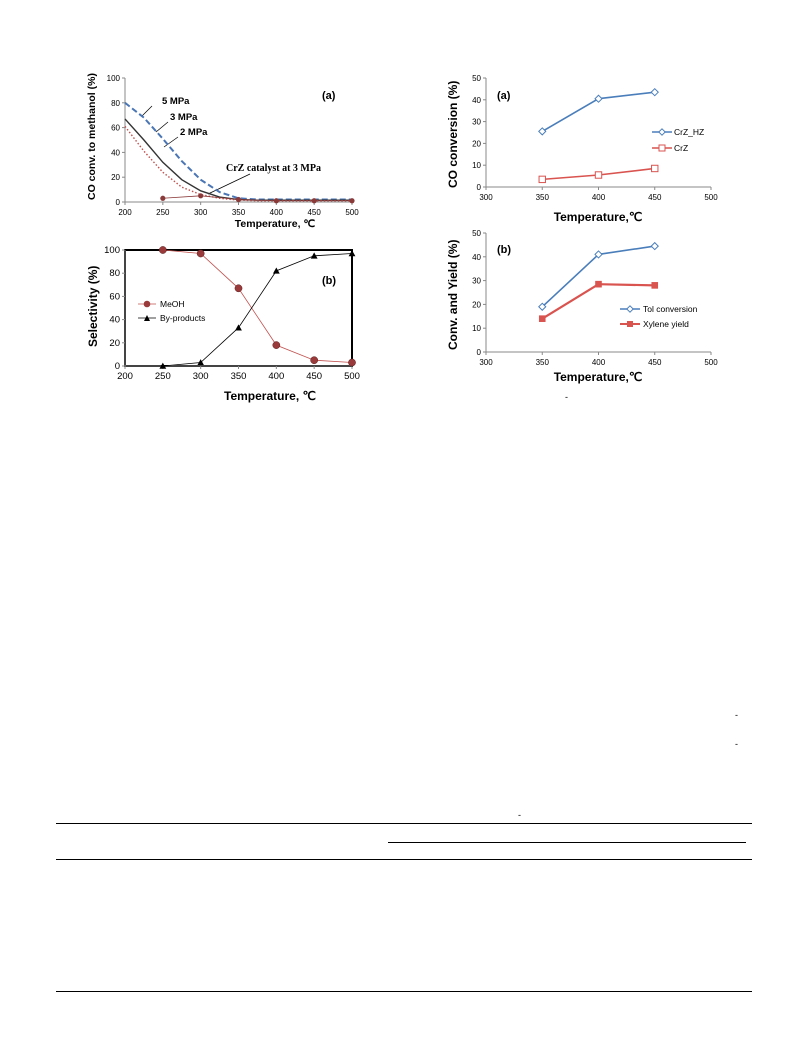  Describe the element at coordinates (662, 148) in the screenshot. I see `legend-marker-crz` at that location.